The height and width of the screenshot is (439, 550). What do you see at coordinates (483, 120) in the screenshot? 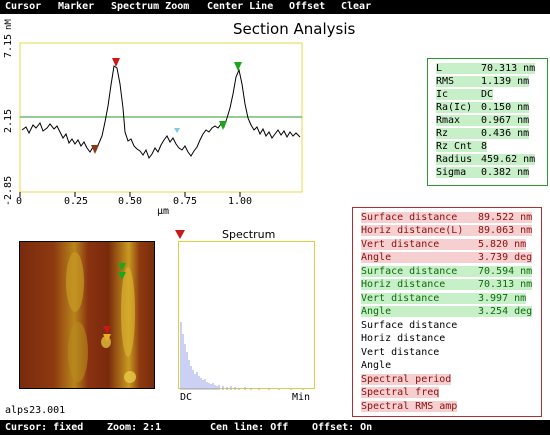
I see `stat-row: Rmax 0.967 nm` at bounding box center [483, 120].